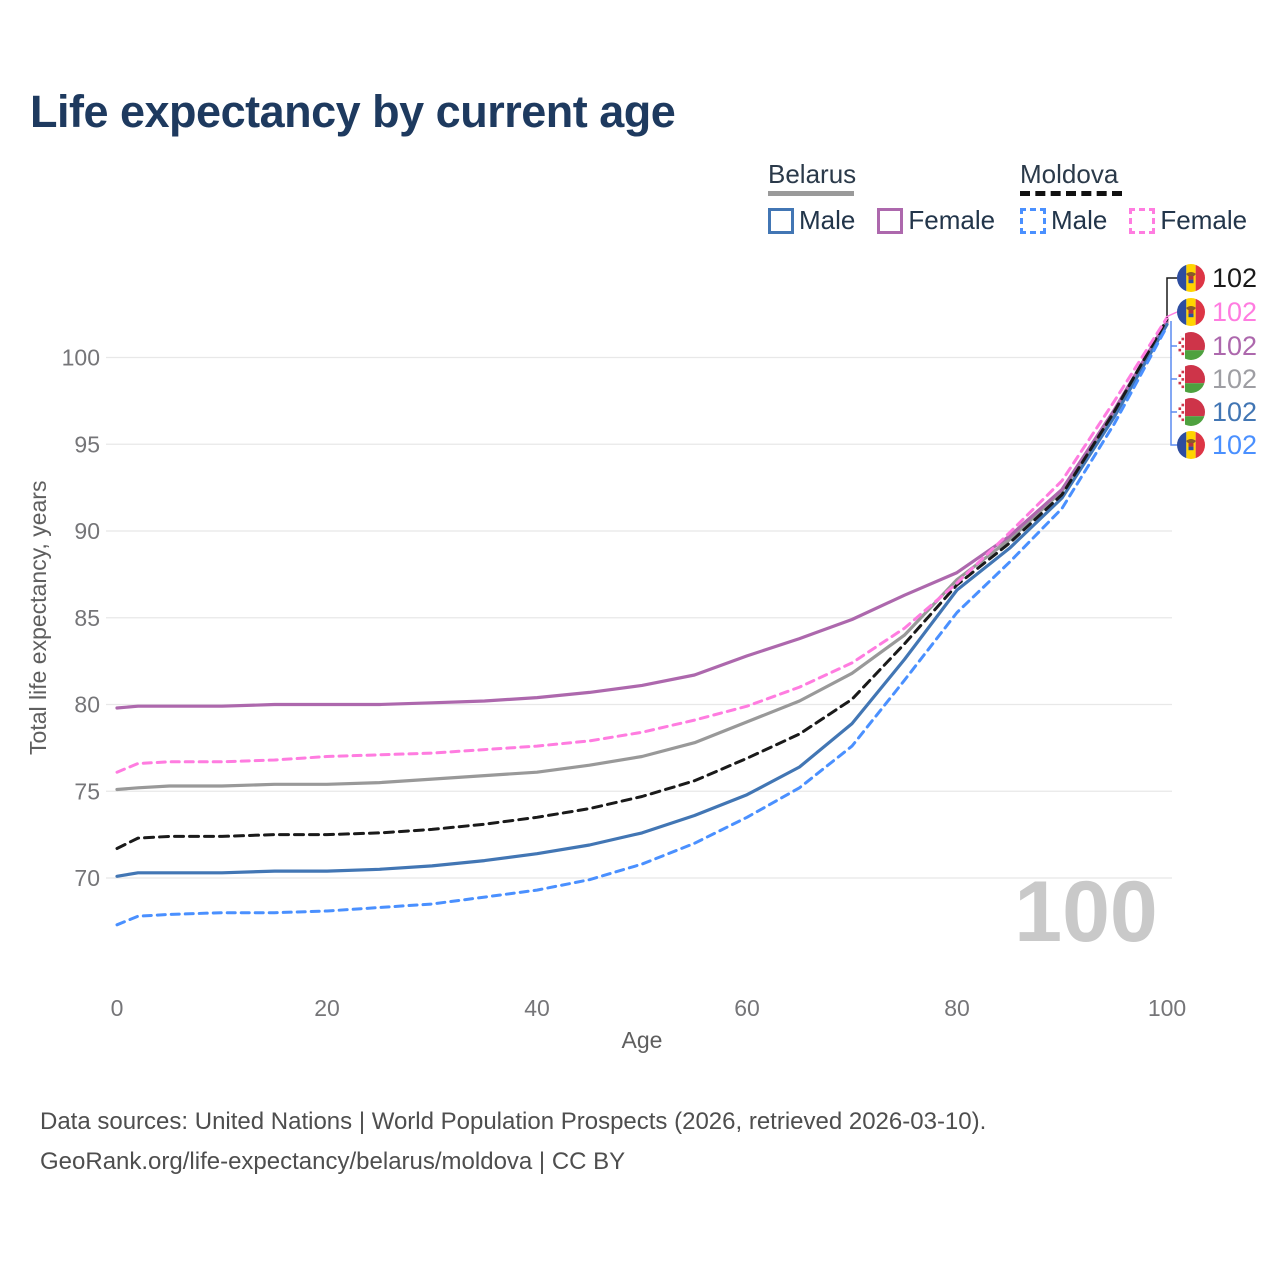 The image size is (1280, 1280). I want to click on legend-label-moldova-female: Female, so click(1204, 220).